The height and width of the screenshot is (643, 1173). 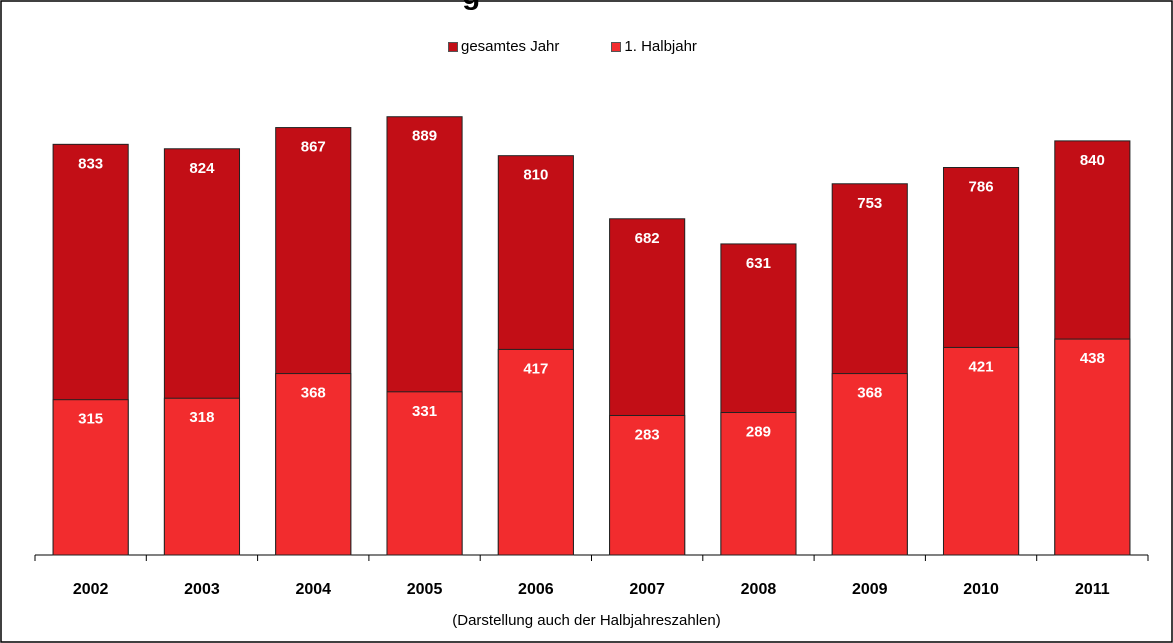 I want to click on bar-half-year-2009, so click(x=869, y=464).